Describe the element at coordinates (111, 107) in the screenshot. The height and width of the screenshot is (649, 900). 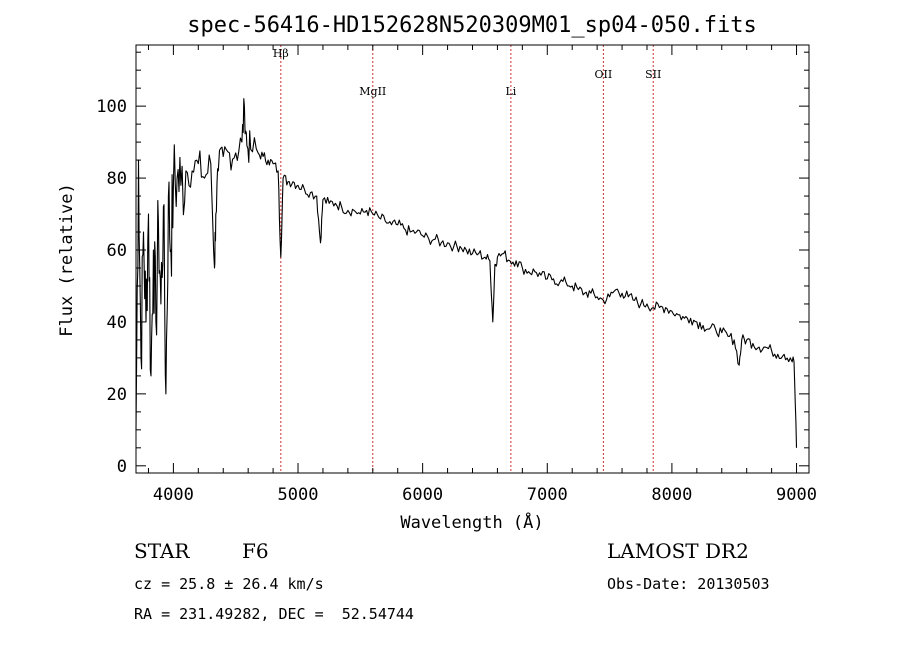
I see `y-tick-label: 100` at that location.